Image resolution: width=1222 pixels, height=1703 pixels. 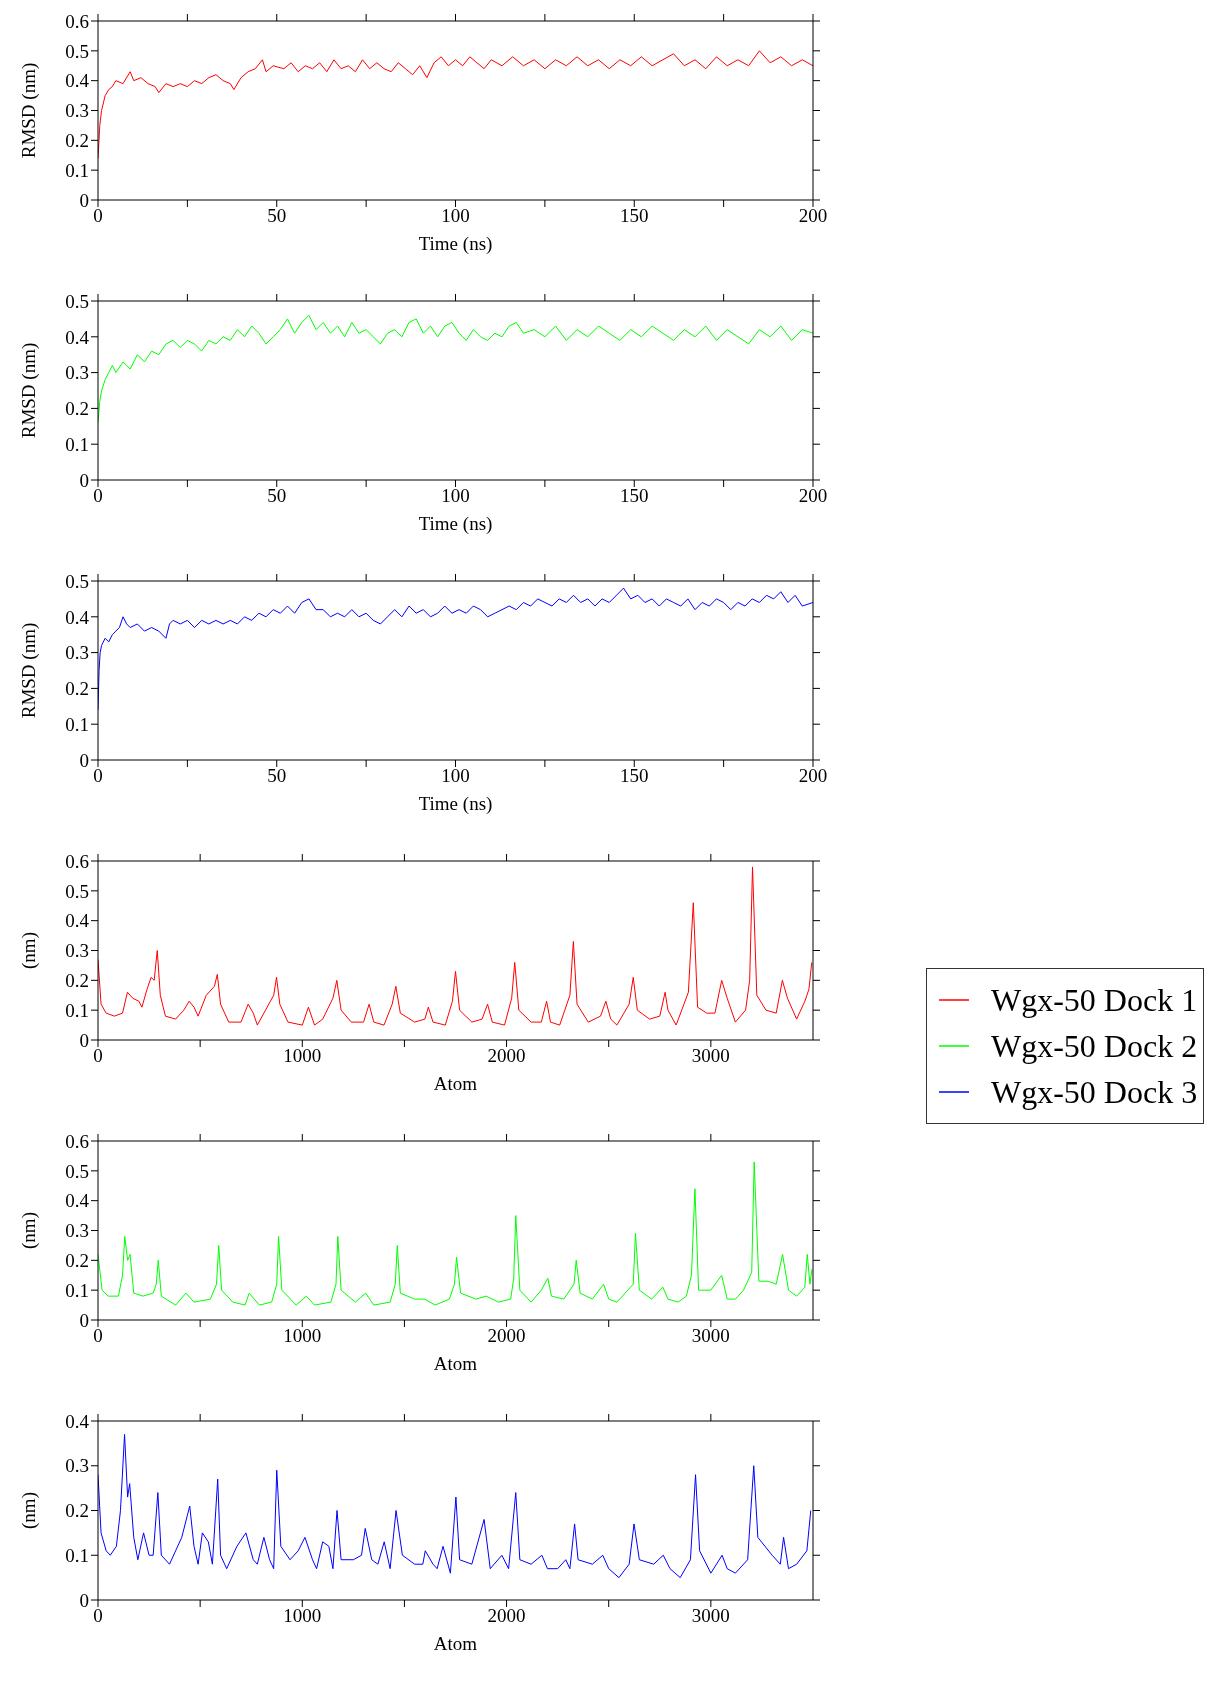 What do you see at coordinates (1094, 1046) in the screenshot?
I see `legend-label: Wgx-50 Dock 2` at bounding box center [1094, 1046].